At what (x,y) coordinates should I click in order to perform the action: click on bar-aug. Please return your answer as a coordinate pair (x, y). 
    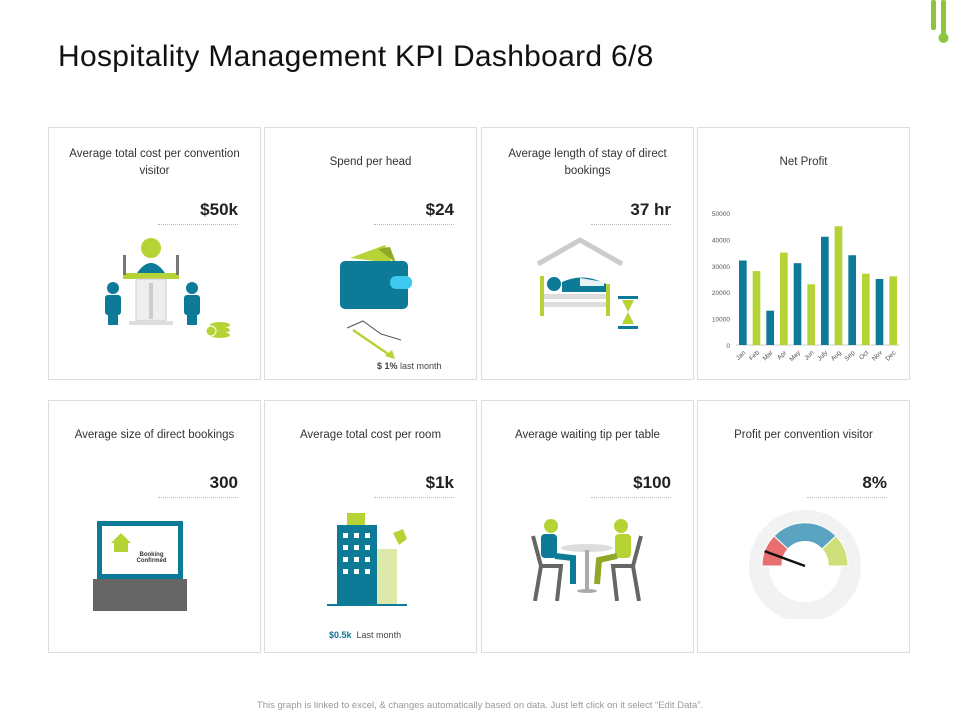
    Looking at the image, I should click on (838, 285).